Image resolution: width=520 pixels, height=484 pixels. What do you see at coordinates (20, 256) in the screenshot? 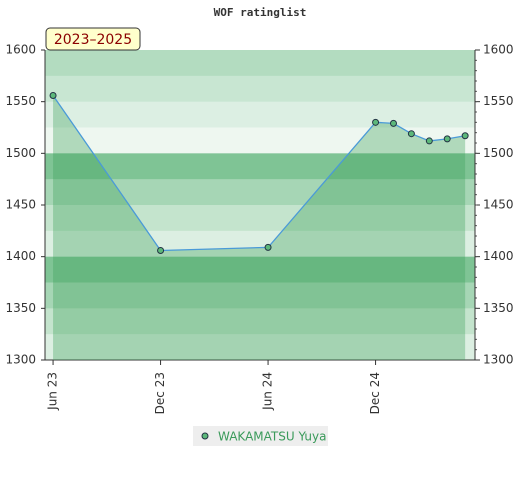
I see `y-tick-label: 1400` at bounding box center [20, 256].